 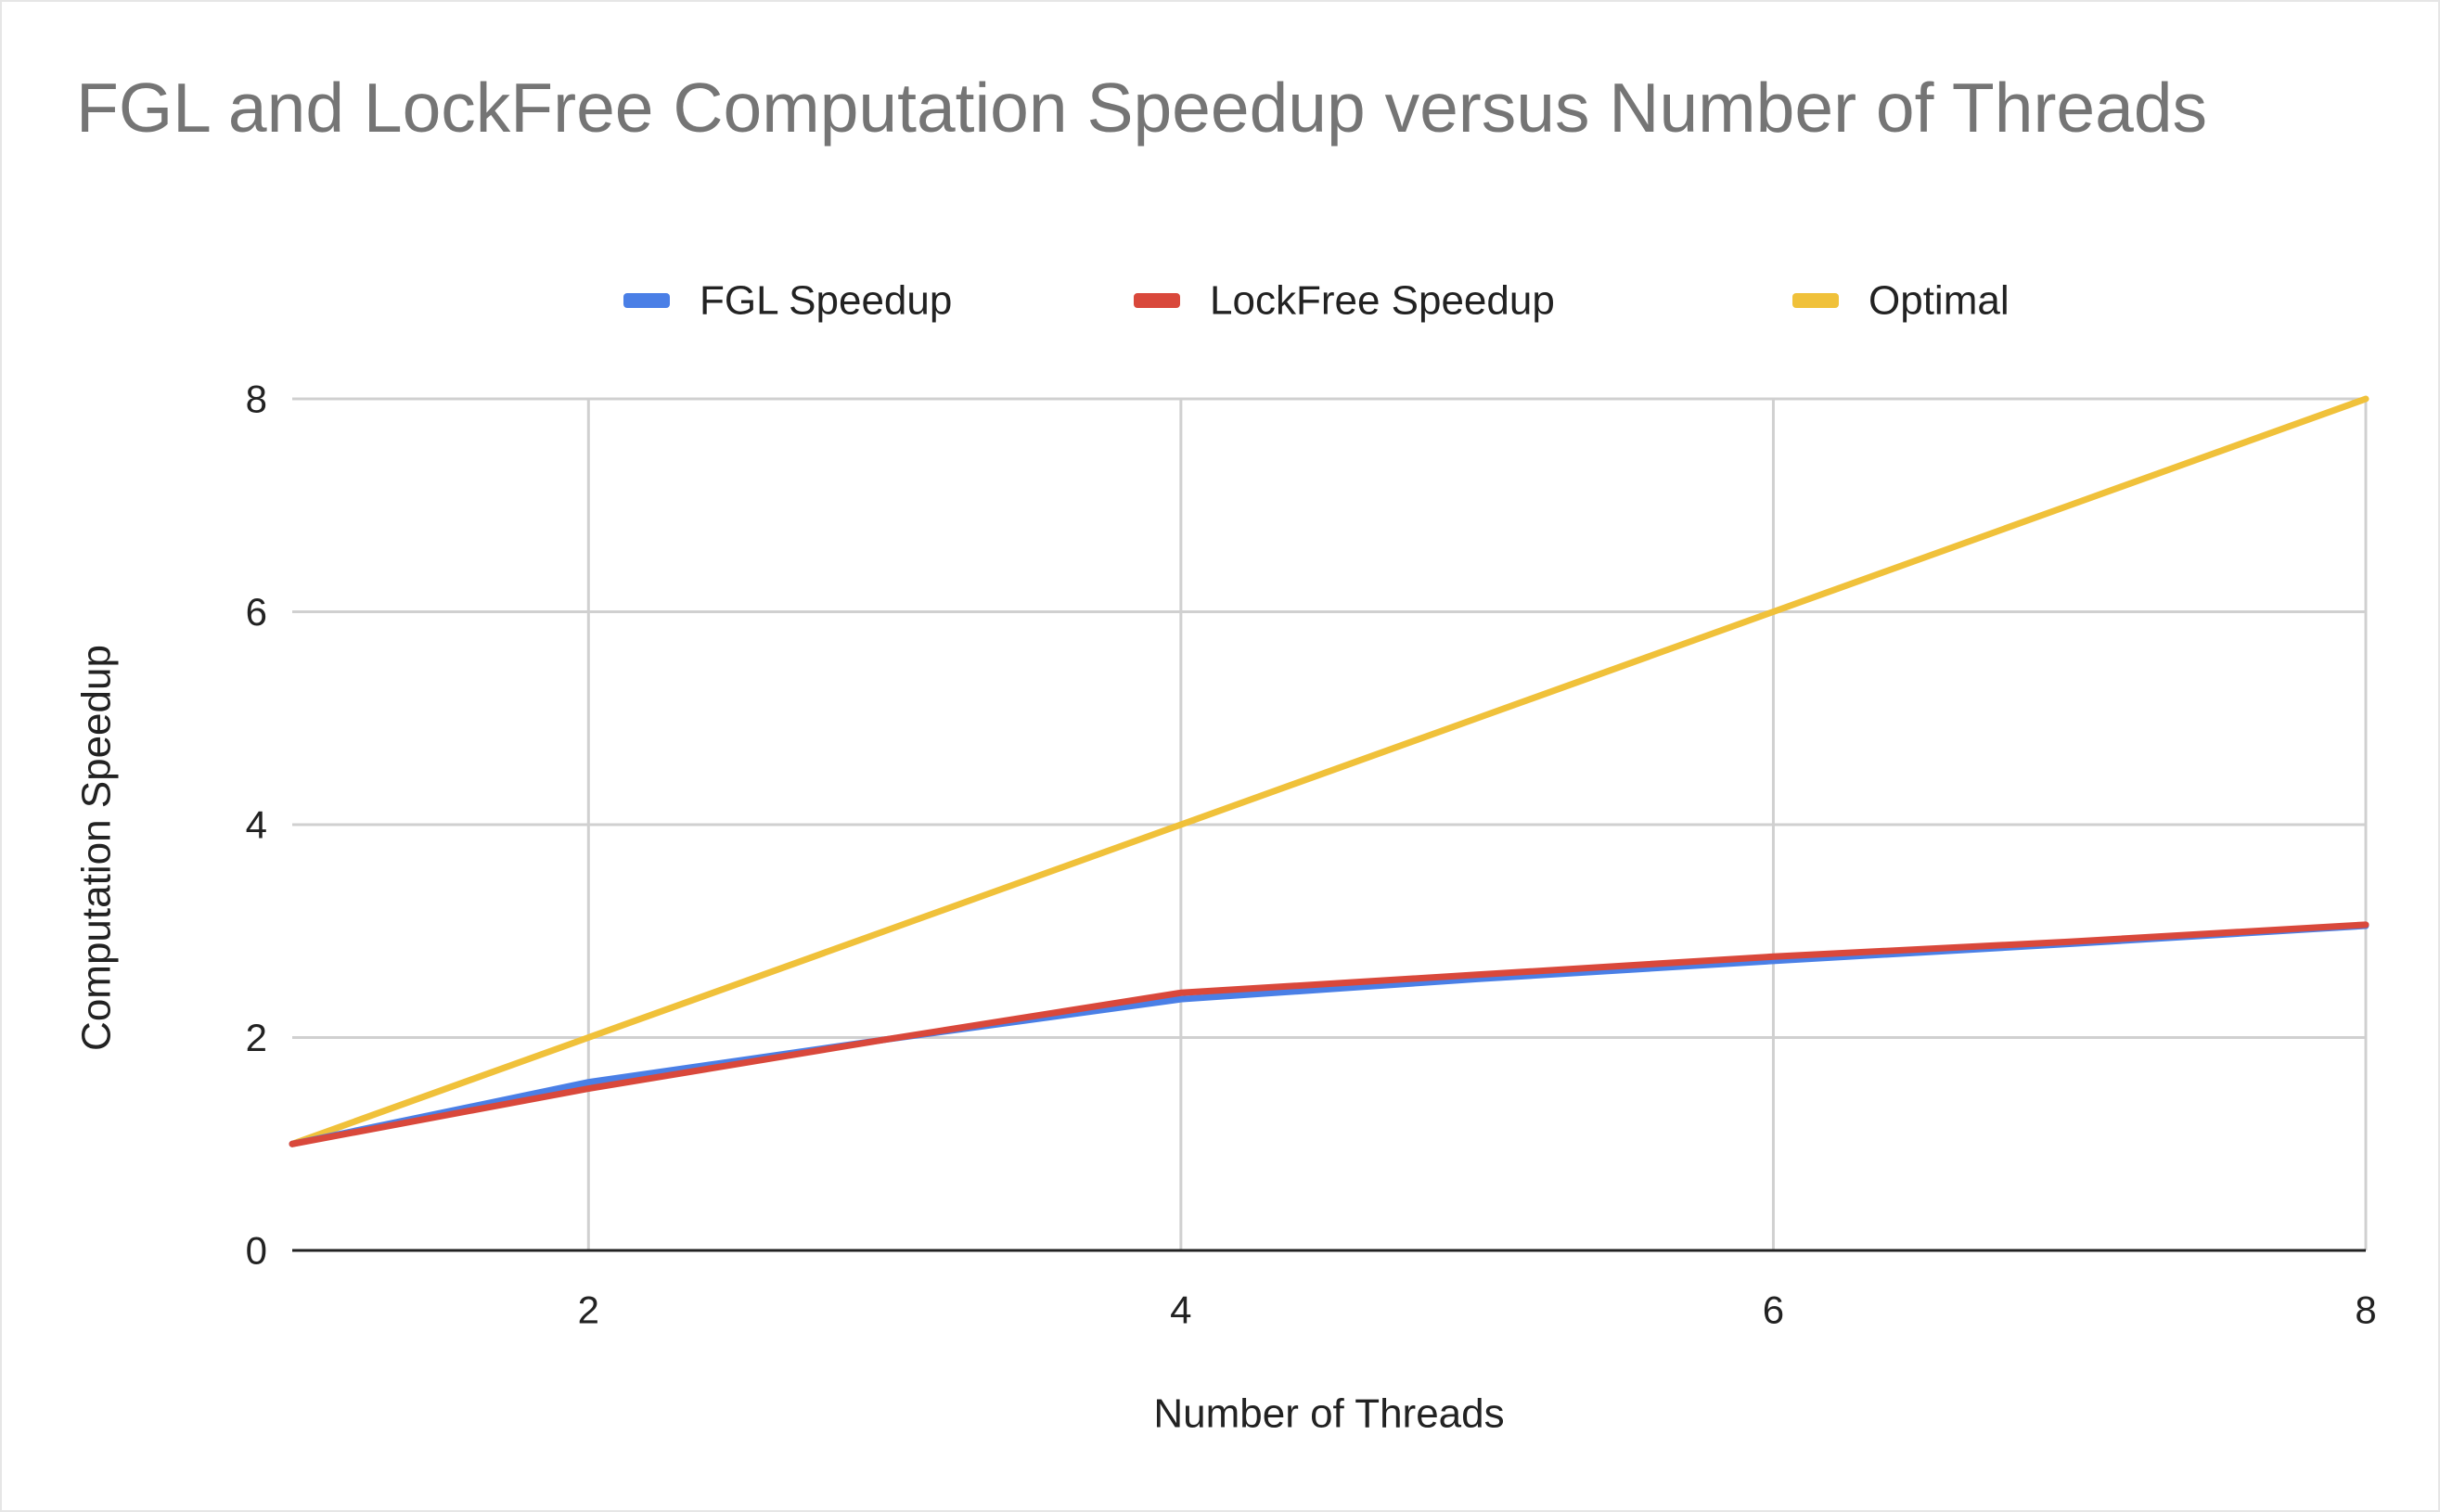 I want to click on y-tick-label: 8, so click(x=256, y=399).